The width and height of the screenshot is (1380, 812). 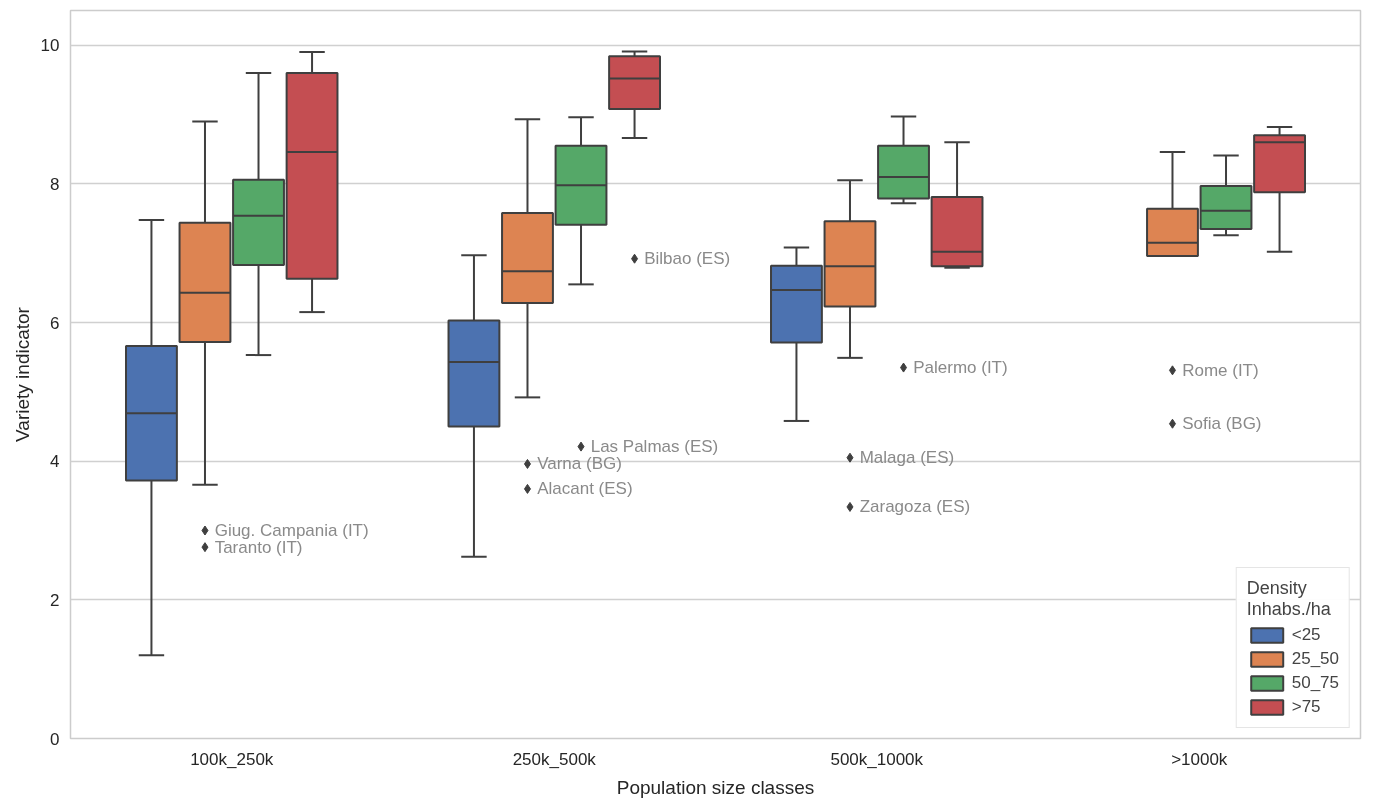 What do you see at coordinates (22, 374) in the screenshot?
I see `y-axis-title: Variety indicator` at bounding box center [22, 374].